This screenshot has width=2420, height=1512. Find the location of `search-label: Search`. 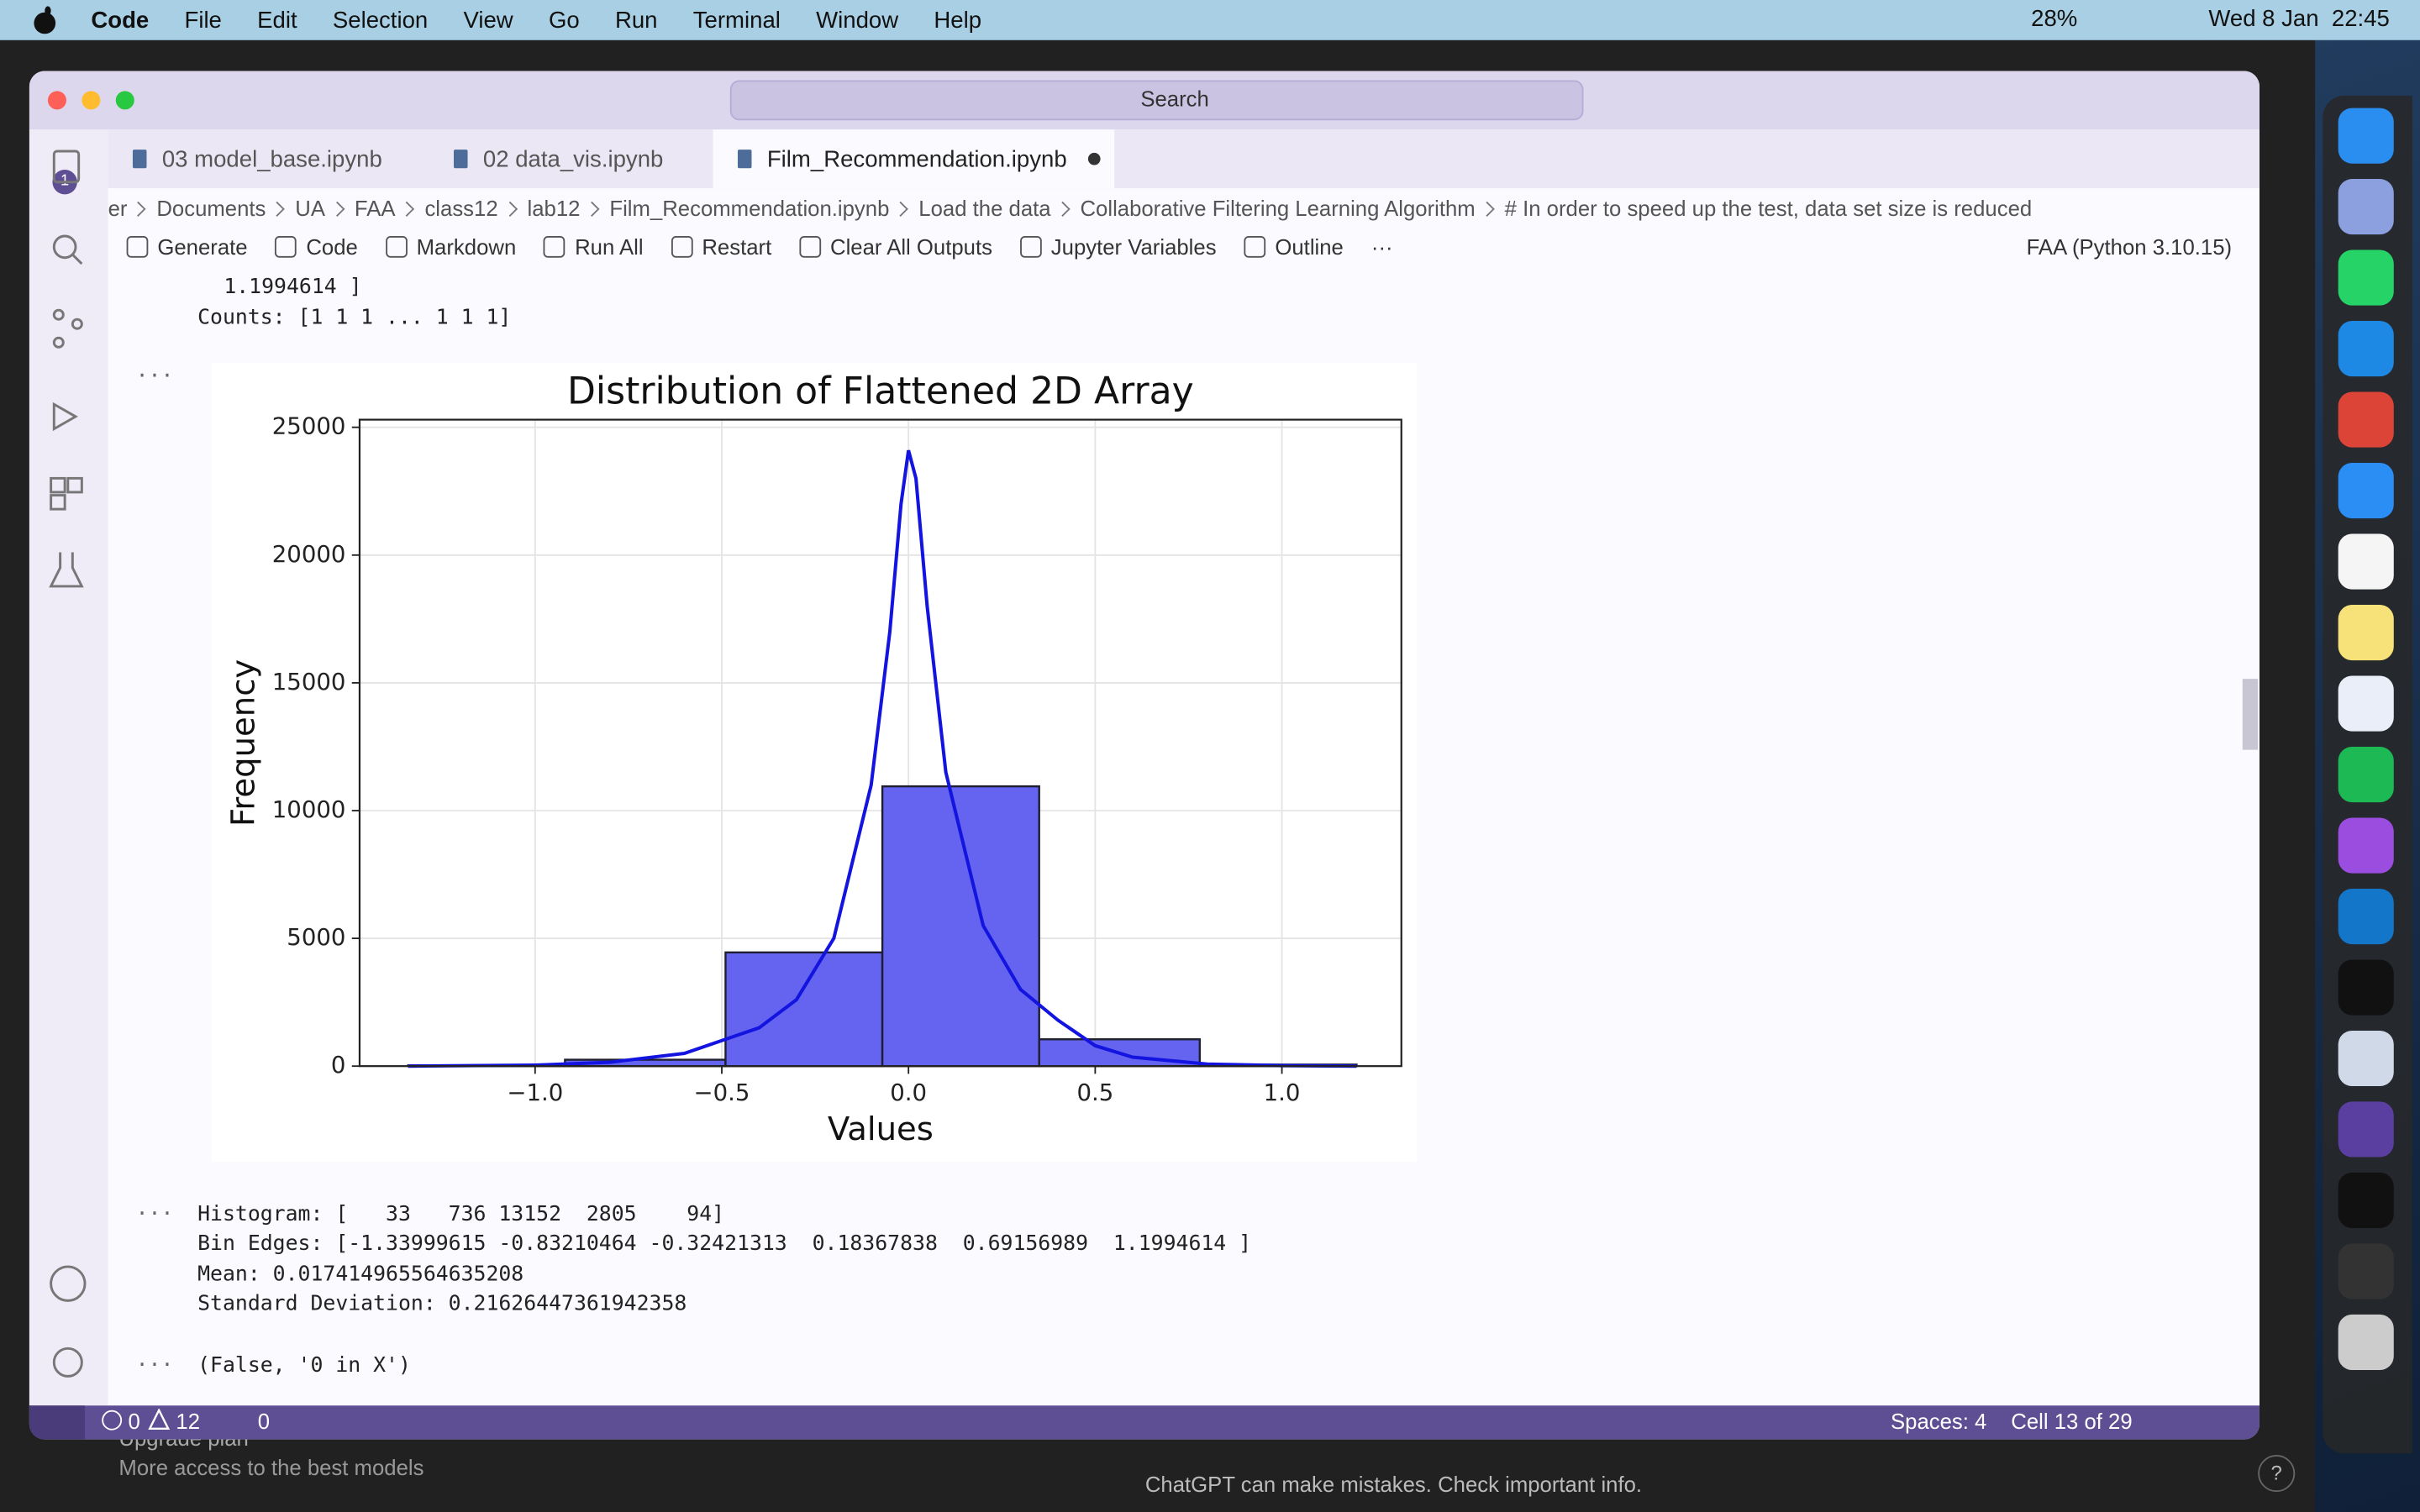

search-label: Search is located at coordinates (1174, 99).